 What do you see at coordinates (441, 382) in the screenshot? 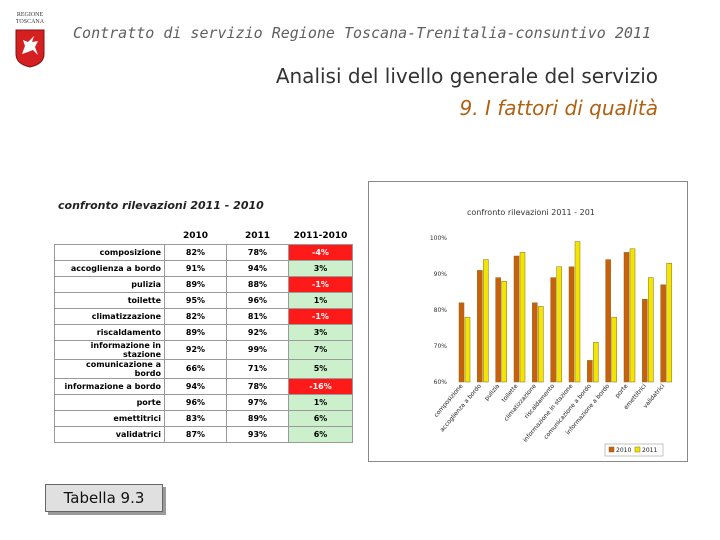
I see `y-tick-label: 60%` at bounding box center [441, 382].